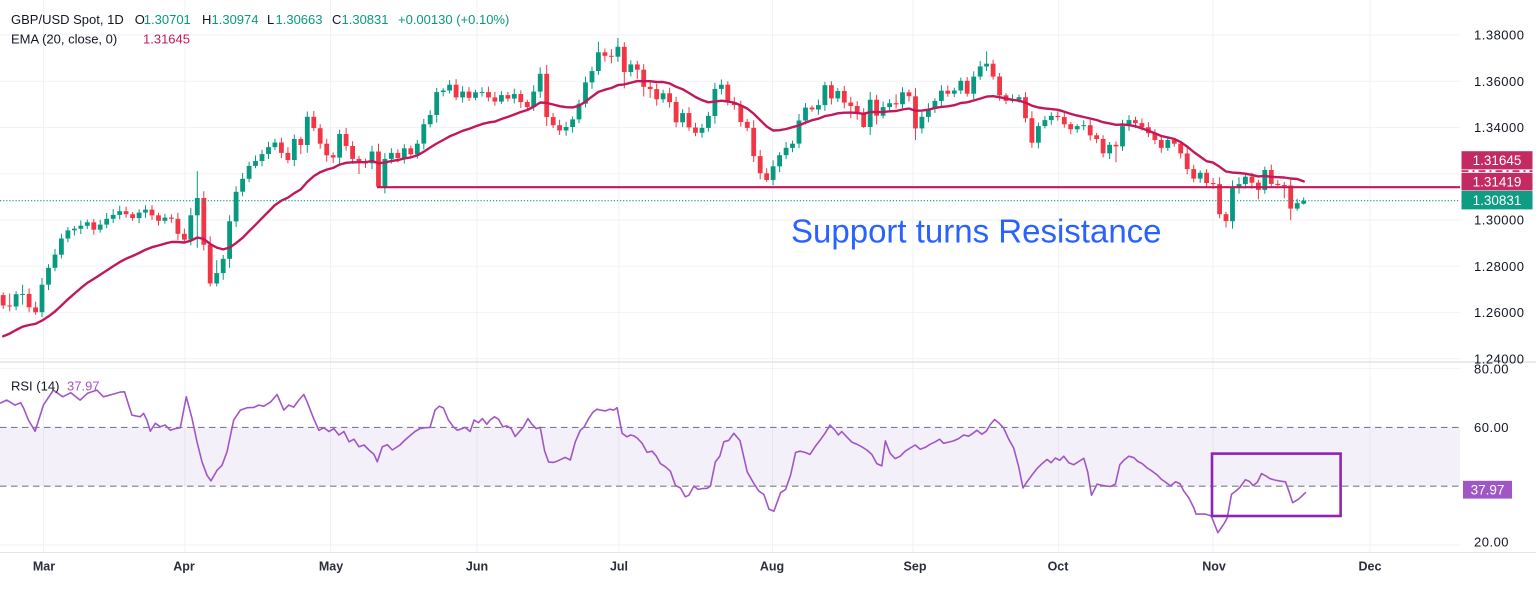  Describe the element at coordinates (772, 567) in the screenshot. I see `svg-text: Aug` at that location.